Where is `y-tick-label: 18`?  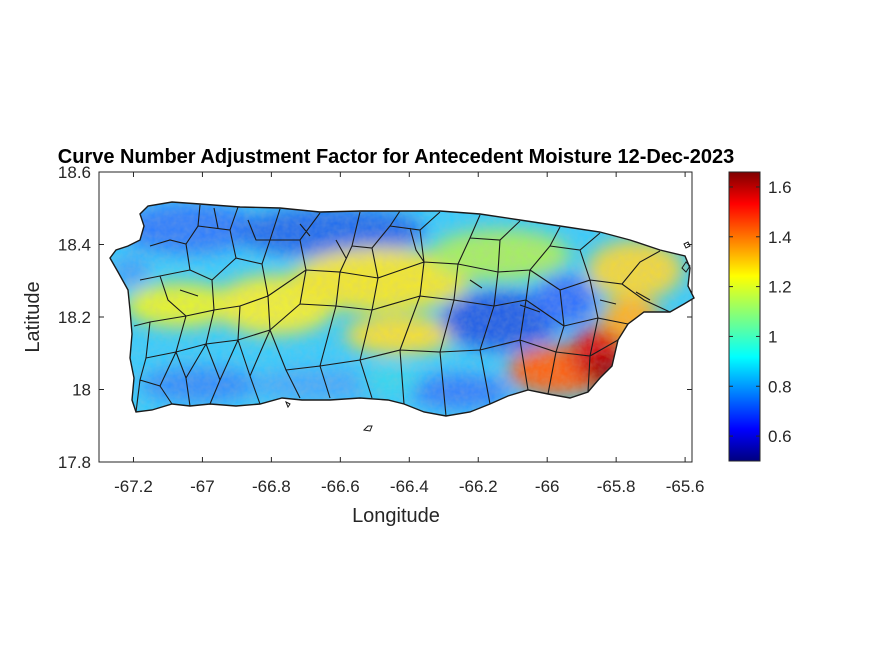
y-tick-label: 18 is located at coordinates (81, 390).